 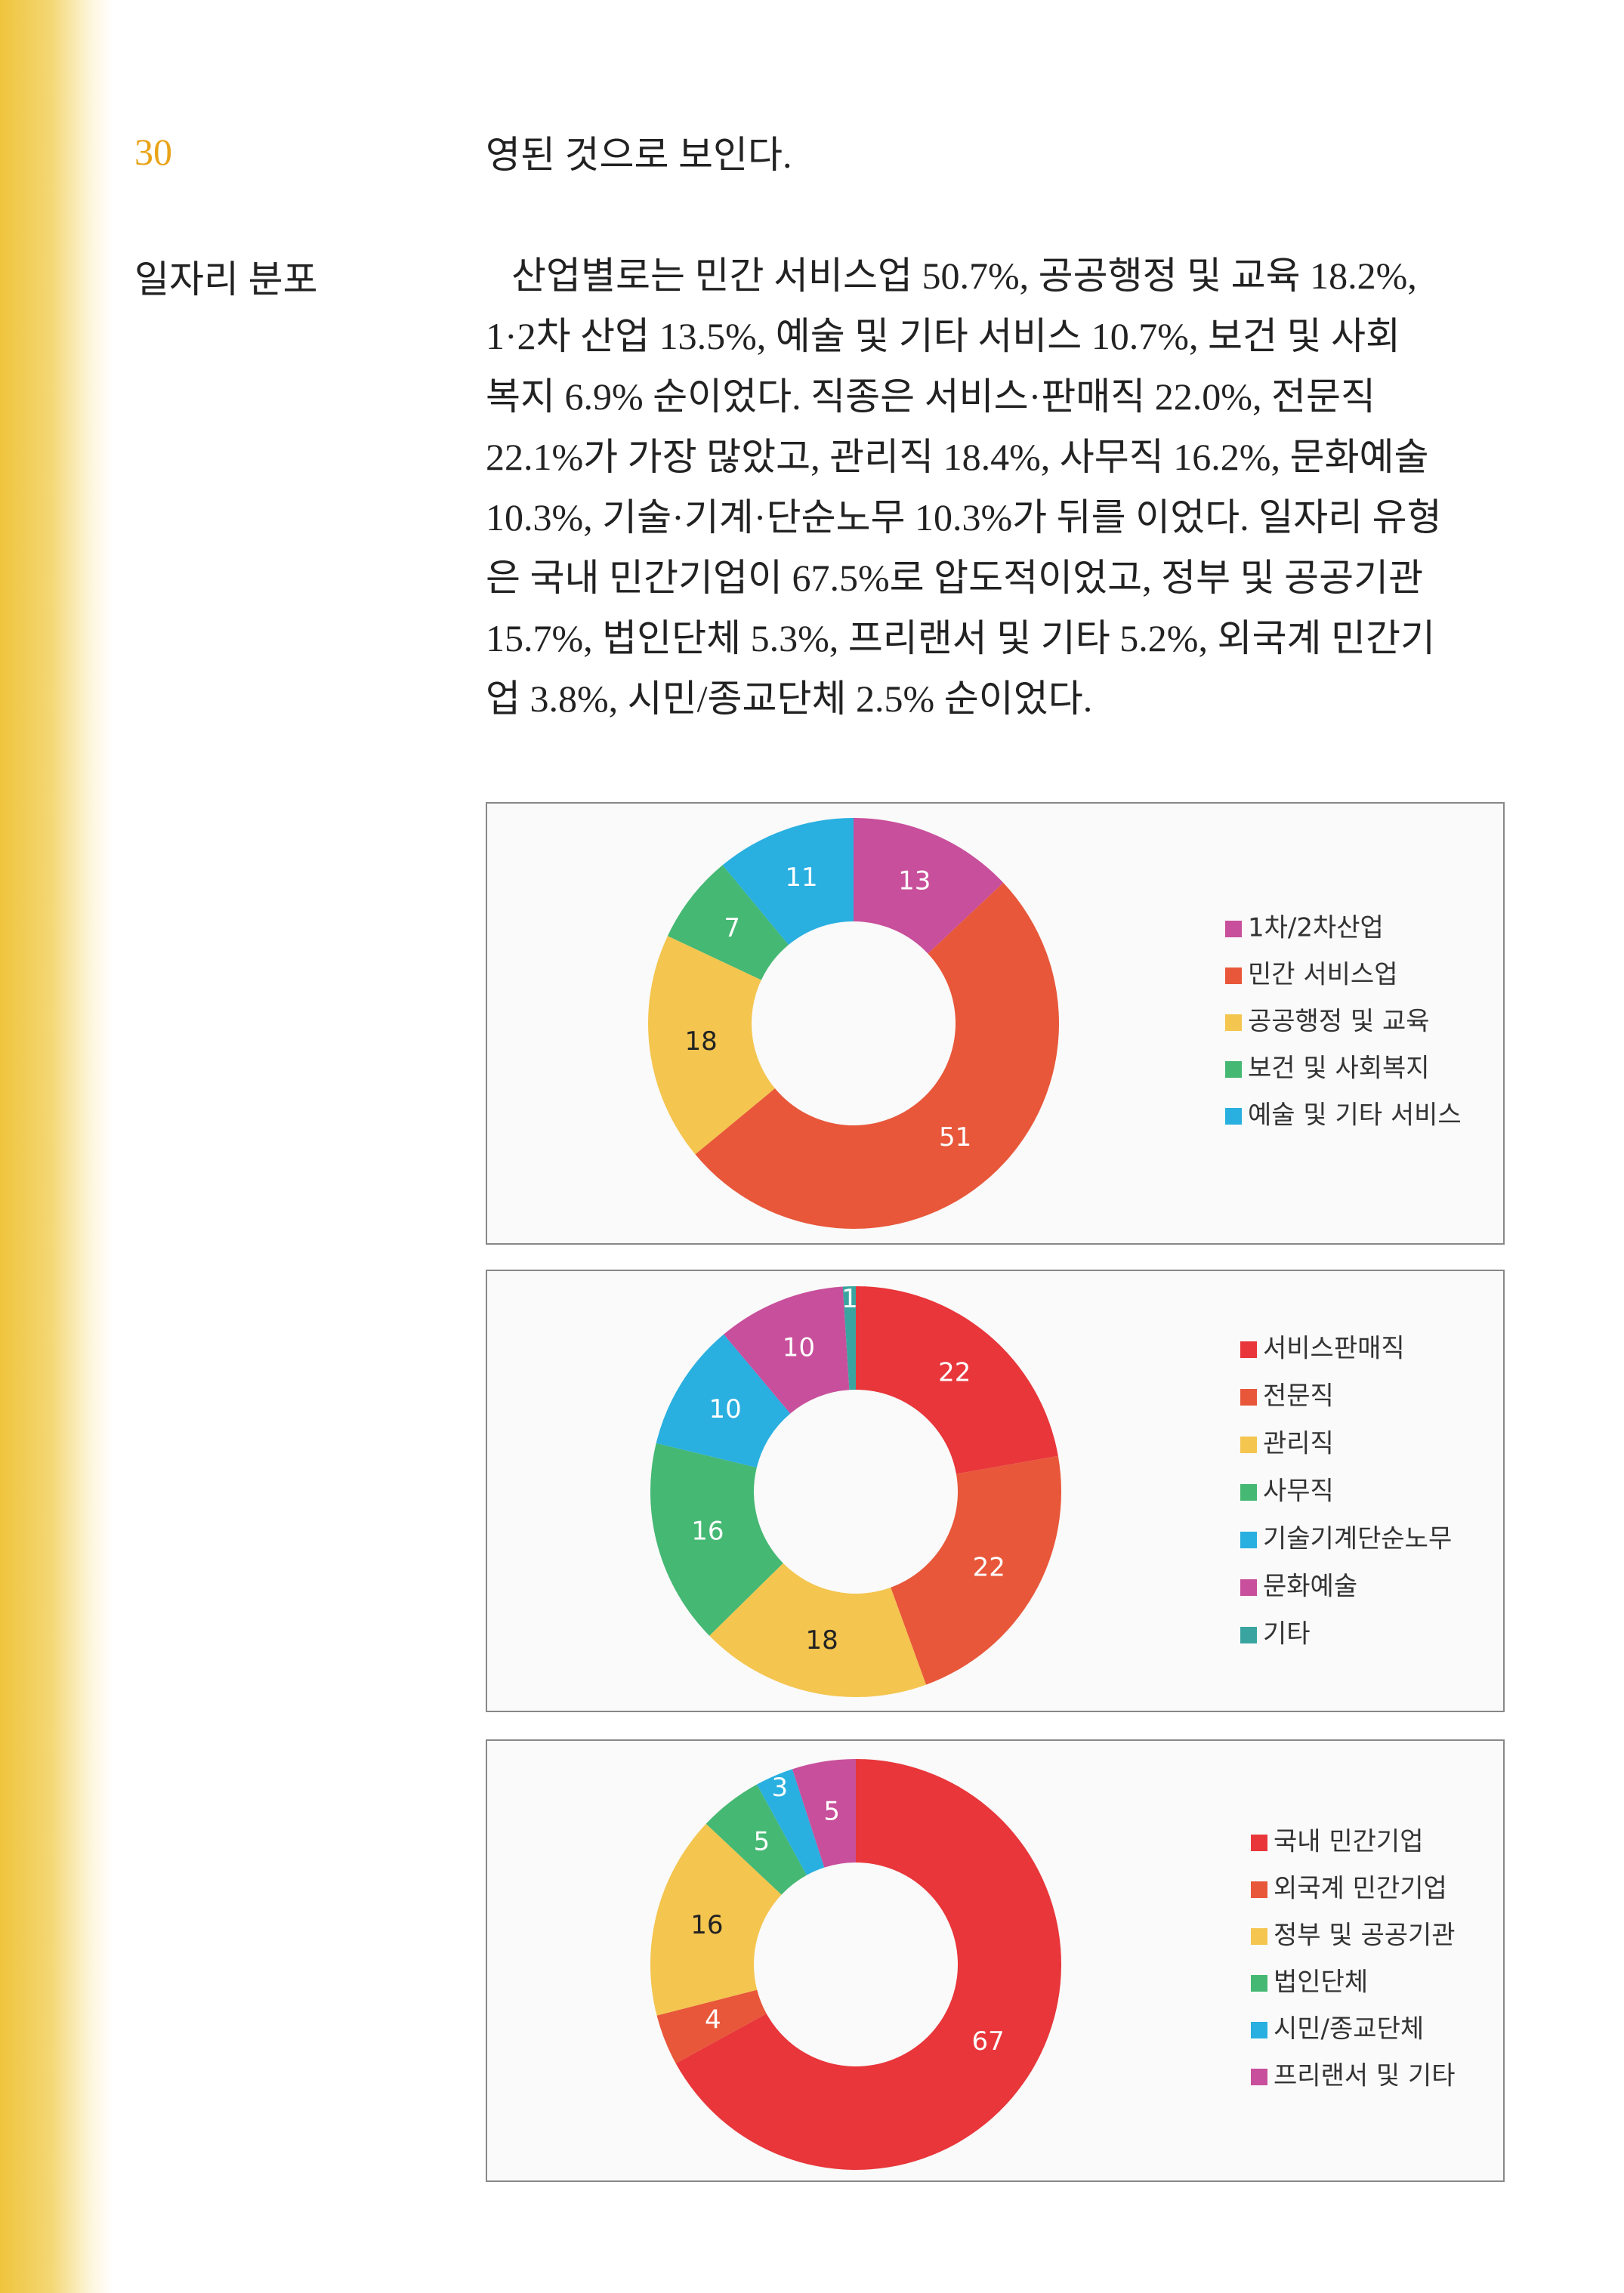 What do you see at coordinates (1349, 1842) in the screenshot?
I see `legend-label: 국내 민간기업` at bounding box center [1349, 1842].